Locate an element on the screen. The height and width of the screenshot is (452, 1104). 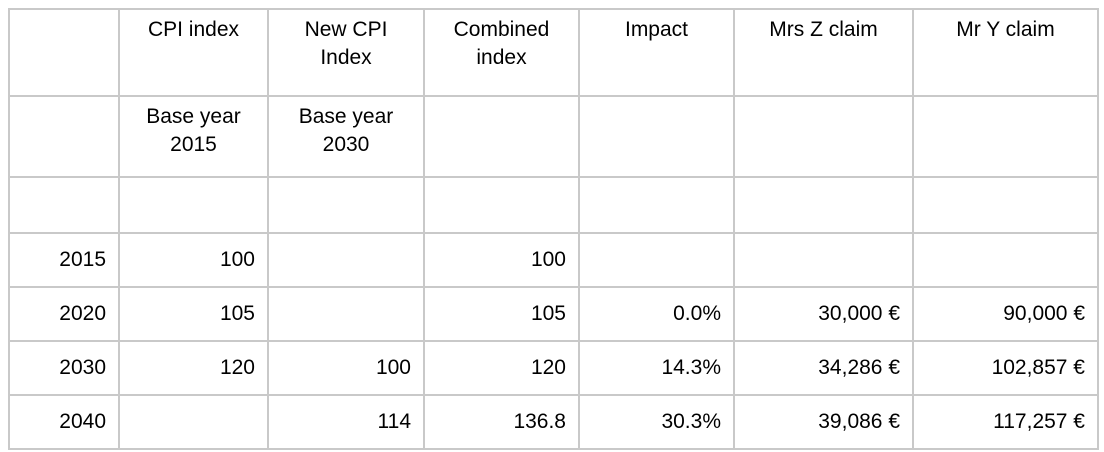
cell-combined-index: 105 is located at coordinates (501, 314).